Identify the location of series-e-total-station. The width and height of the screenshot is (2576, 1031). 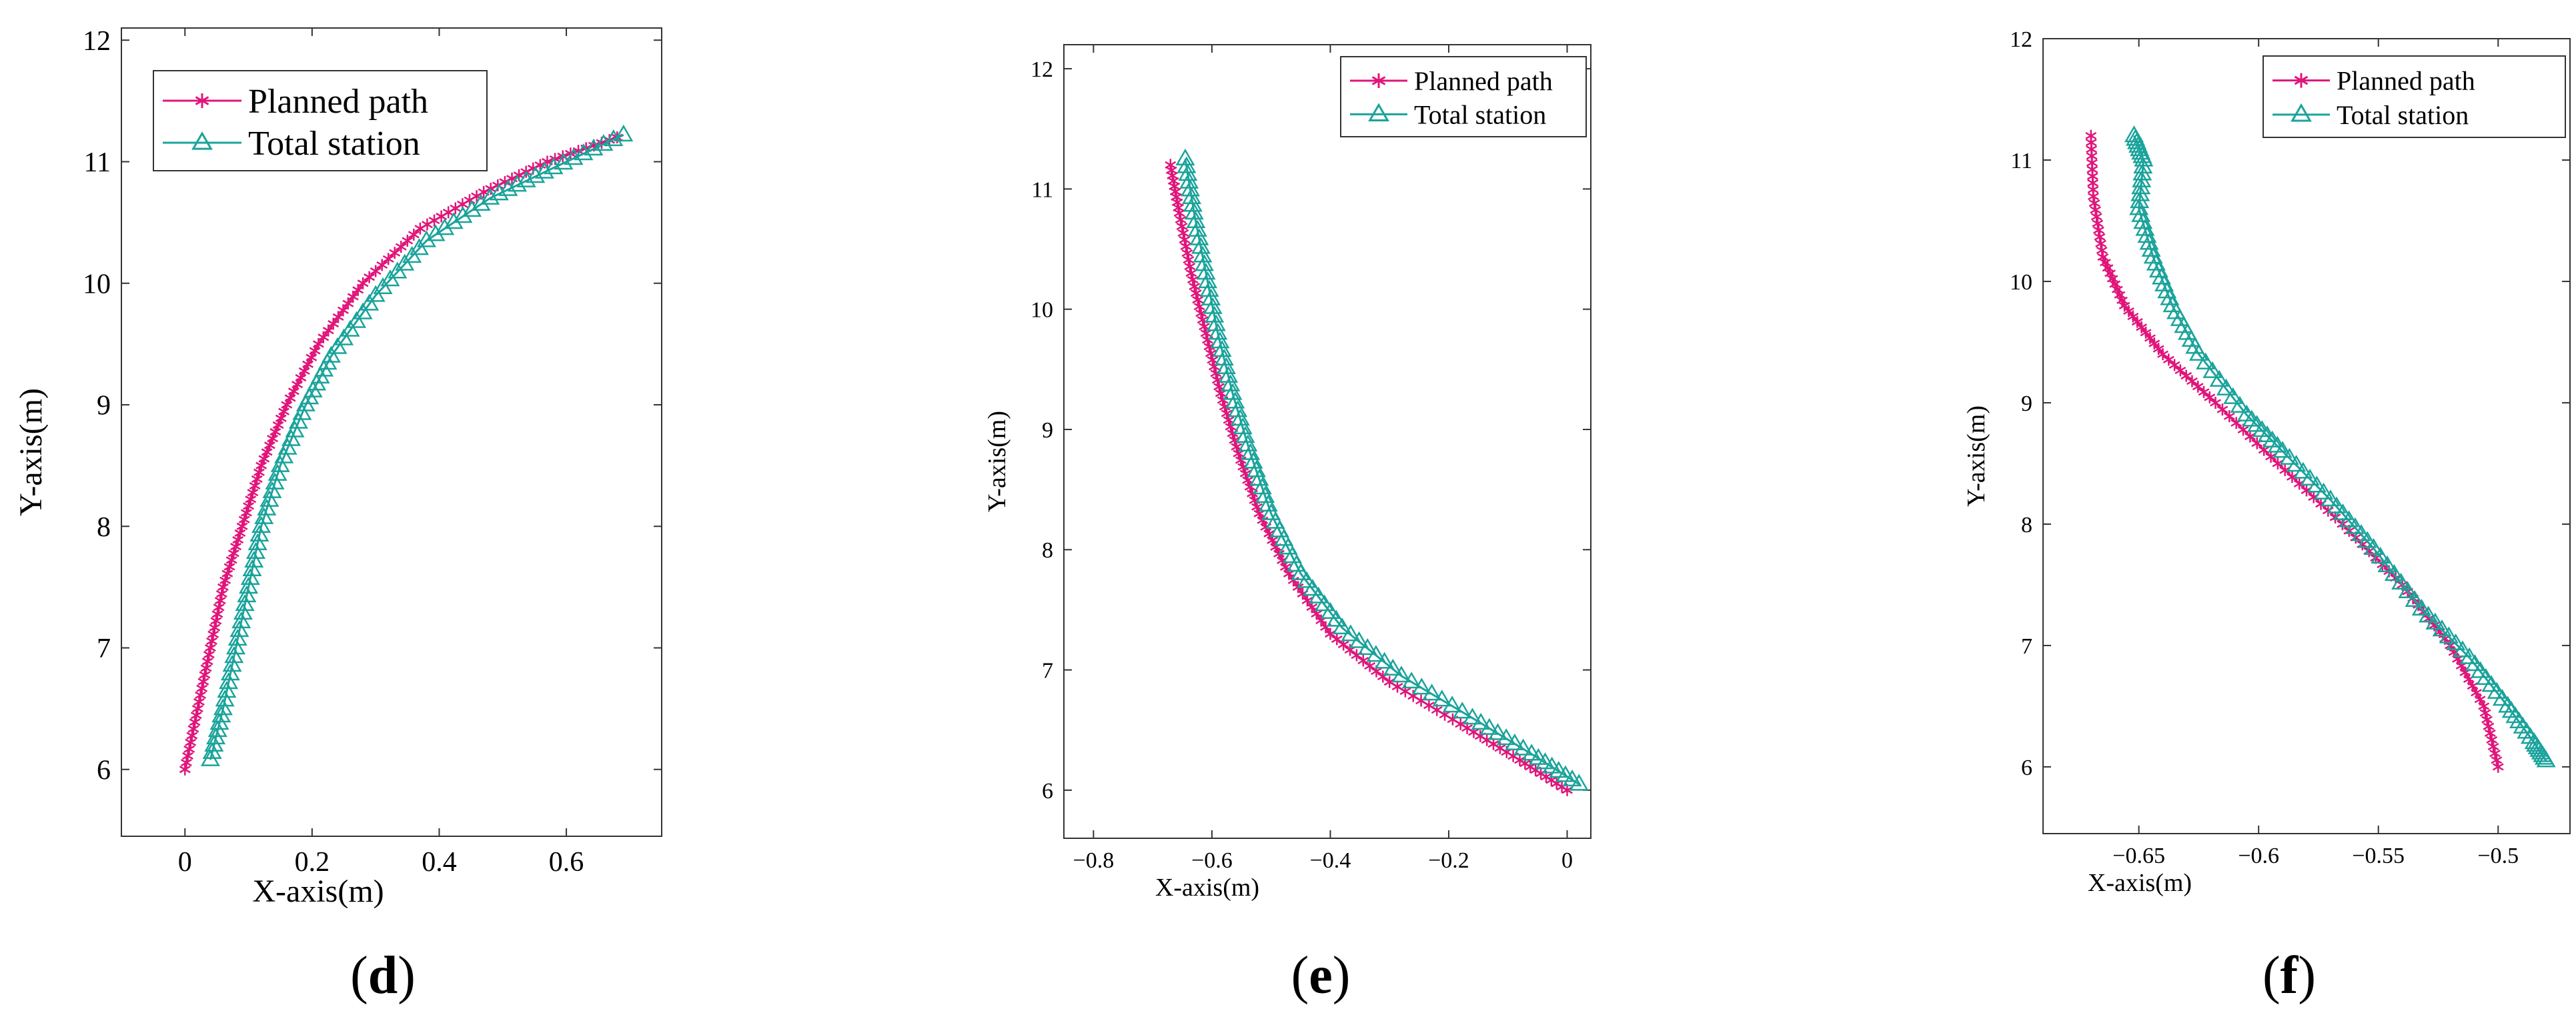
(1382, 470).